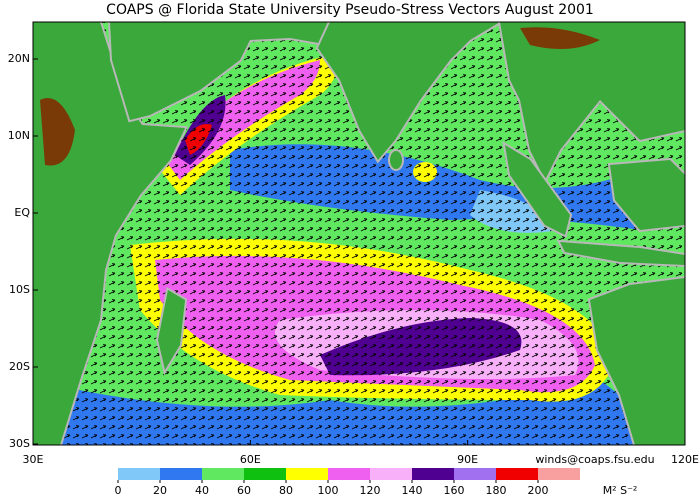 The image size is (700, 500). Describe the element at coordinates (19, 366) in the screenshot. I see `lat-tick-label: 20S` at that location.